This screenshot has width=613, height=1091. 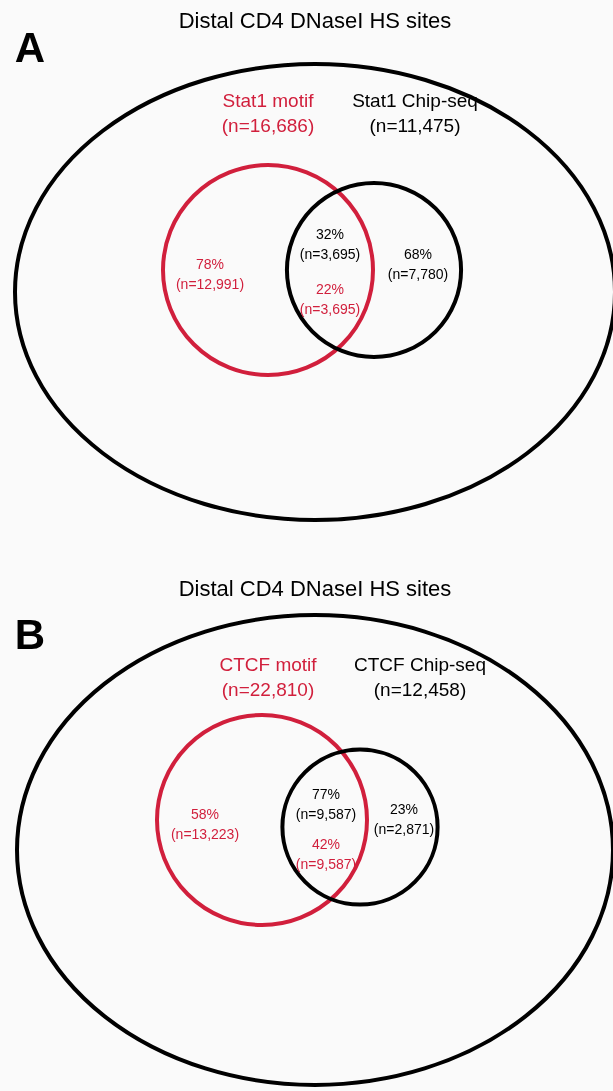 What do you see at coordinates (418, 273) in the screenshot?
I see `text: (n=7,780)` at bounding box center [418, 273].